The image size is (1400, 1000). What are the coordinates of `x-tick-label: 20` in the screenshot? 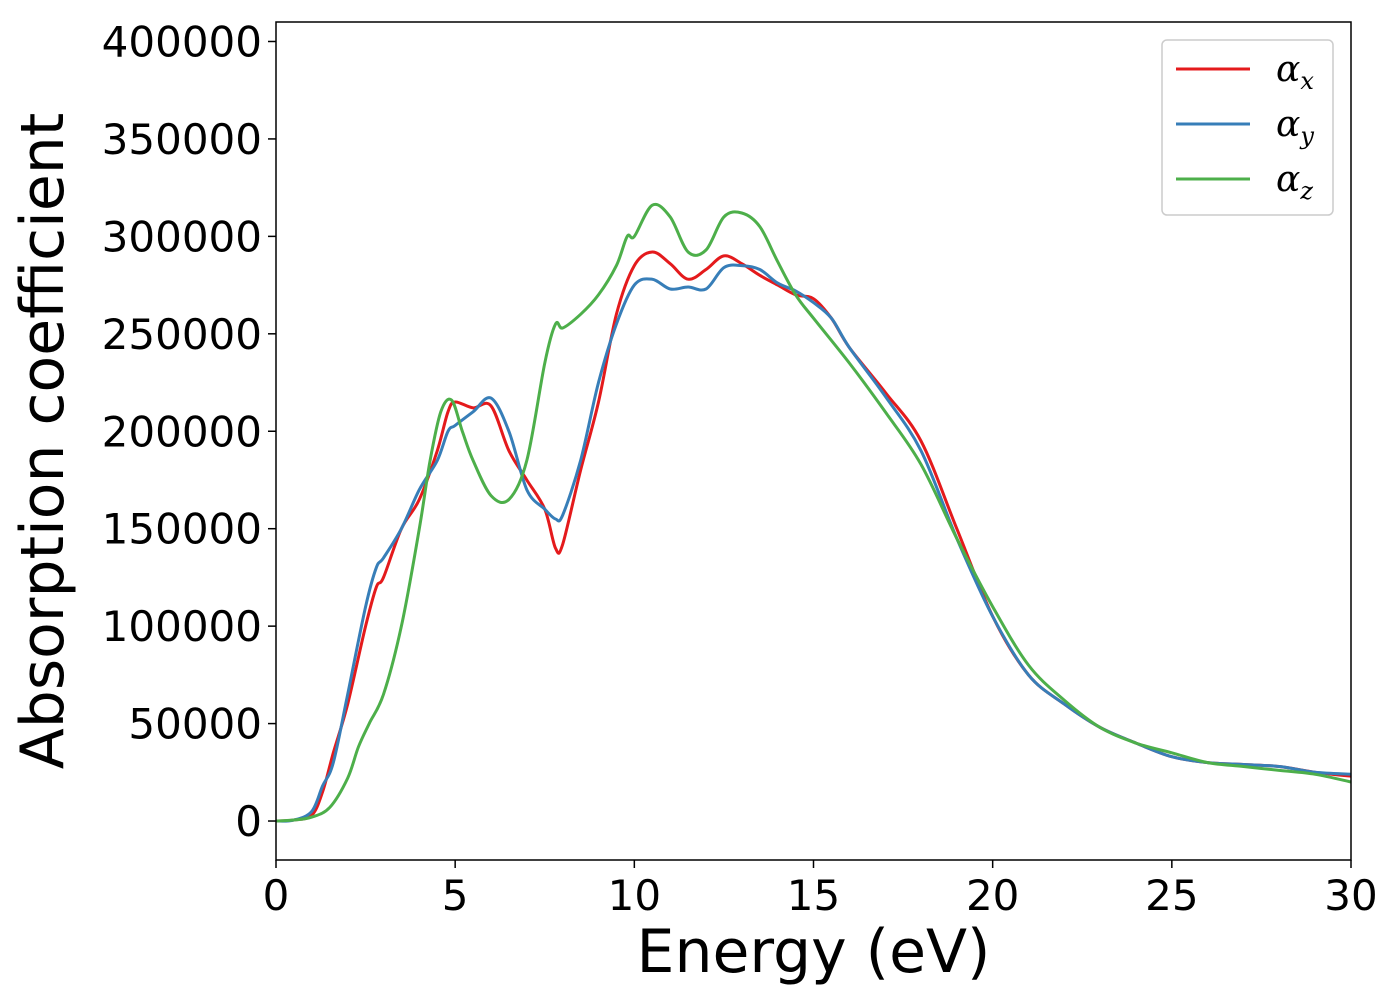 It's located at (992, 895).